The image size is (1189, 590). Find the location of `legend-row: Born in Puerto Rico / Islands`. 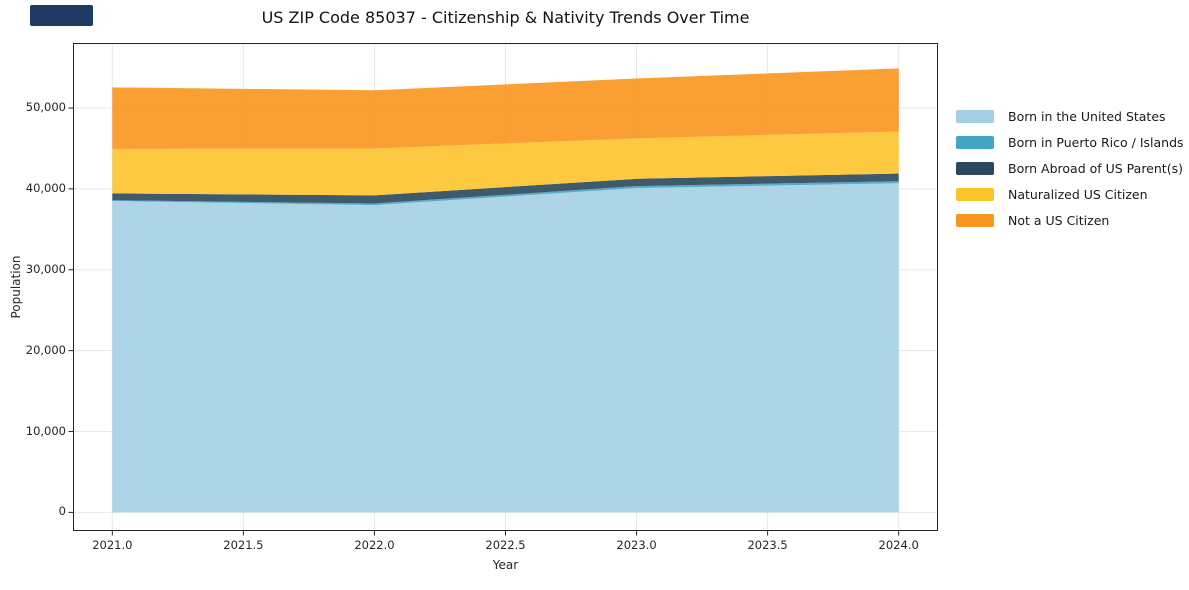

legend-row: Born in Puerto Rico / Islands is located at coordinates (1070, 142).